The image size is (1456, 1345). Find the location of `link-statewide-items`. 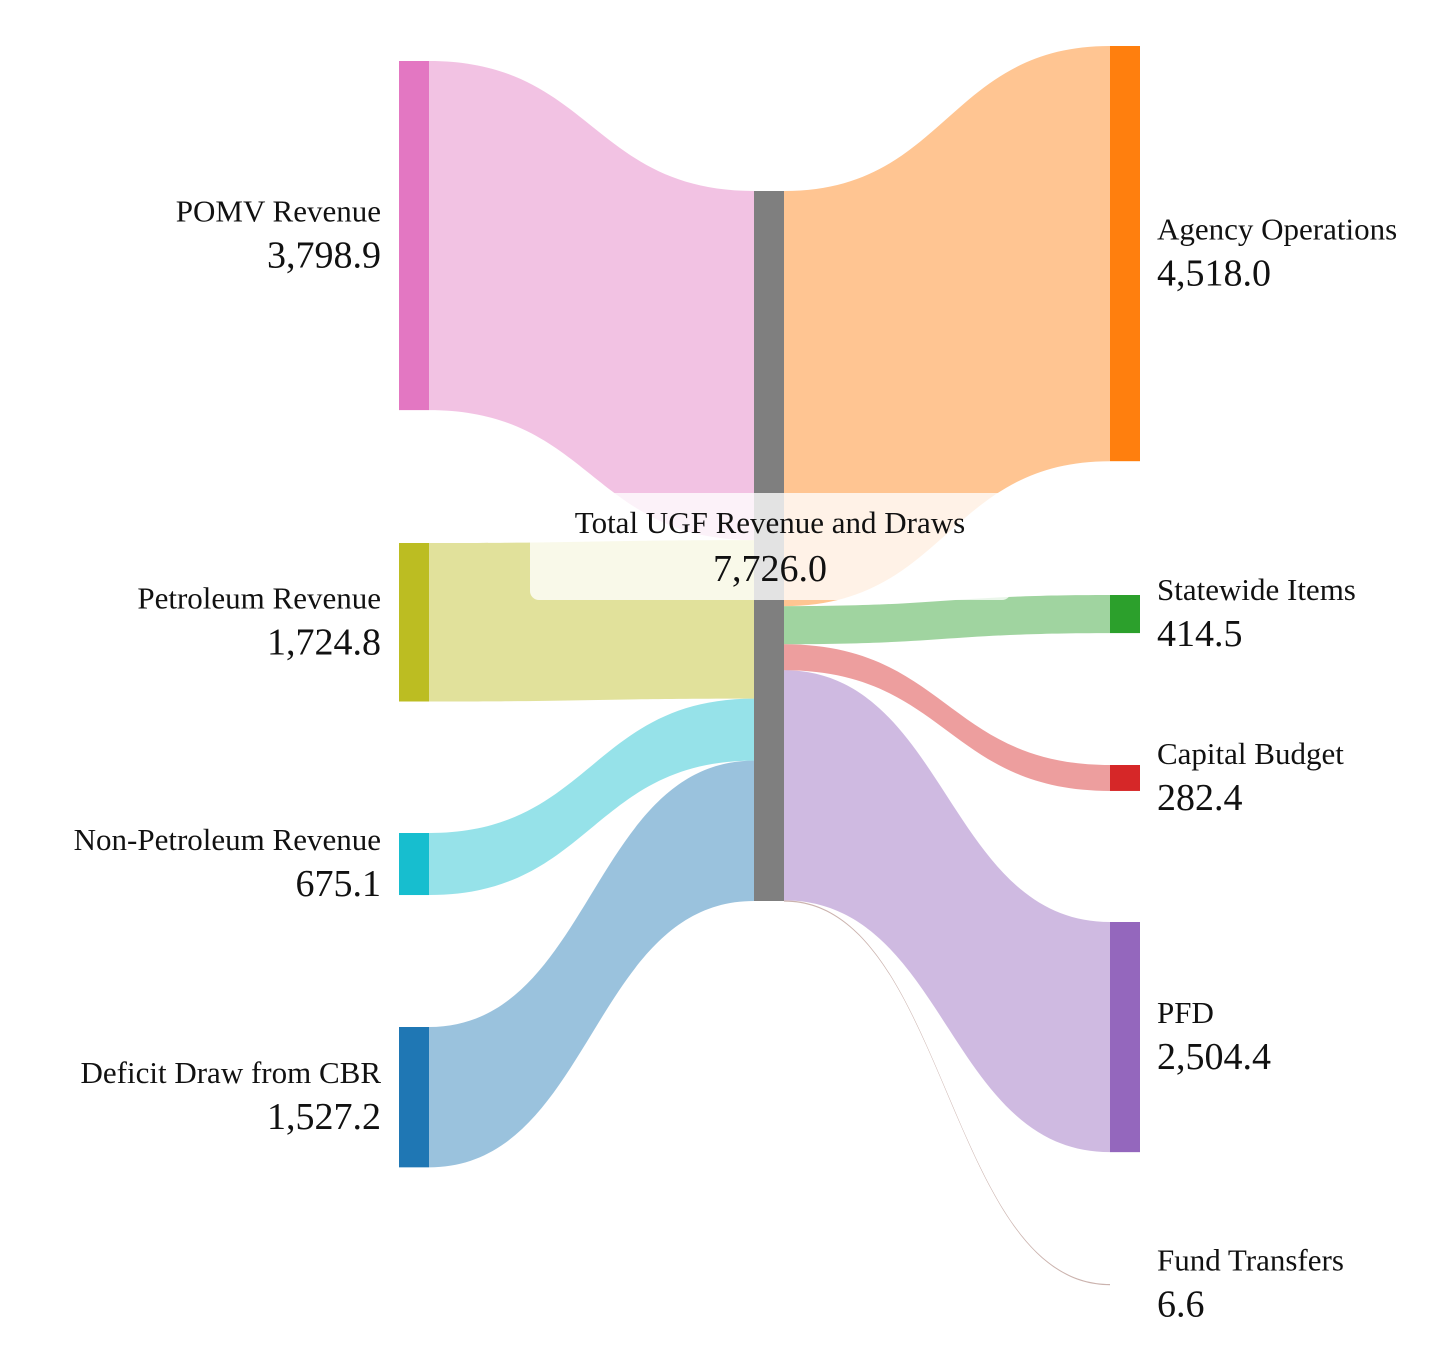

link-statewide-items is located at coordinates (947, 620).